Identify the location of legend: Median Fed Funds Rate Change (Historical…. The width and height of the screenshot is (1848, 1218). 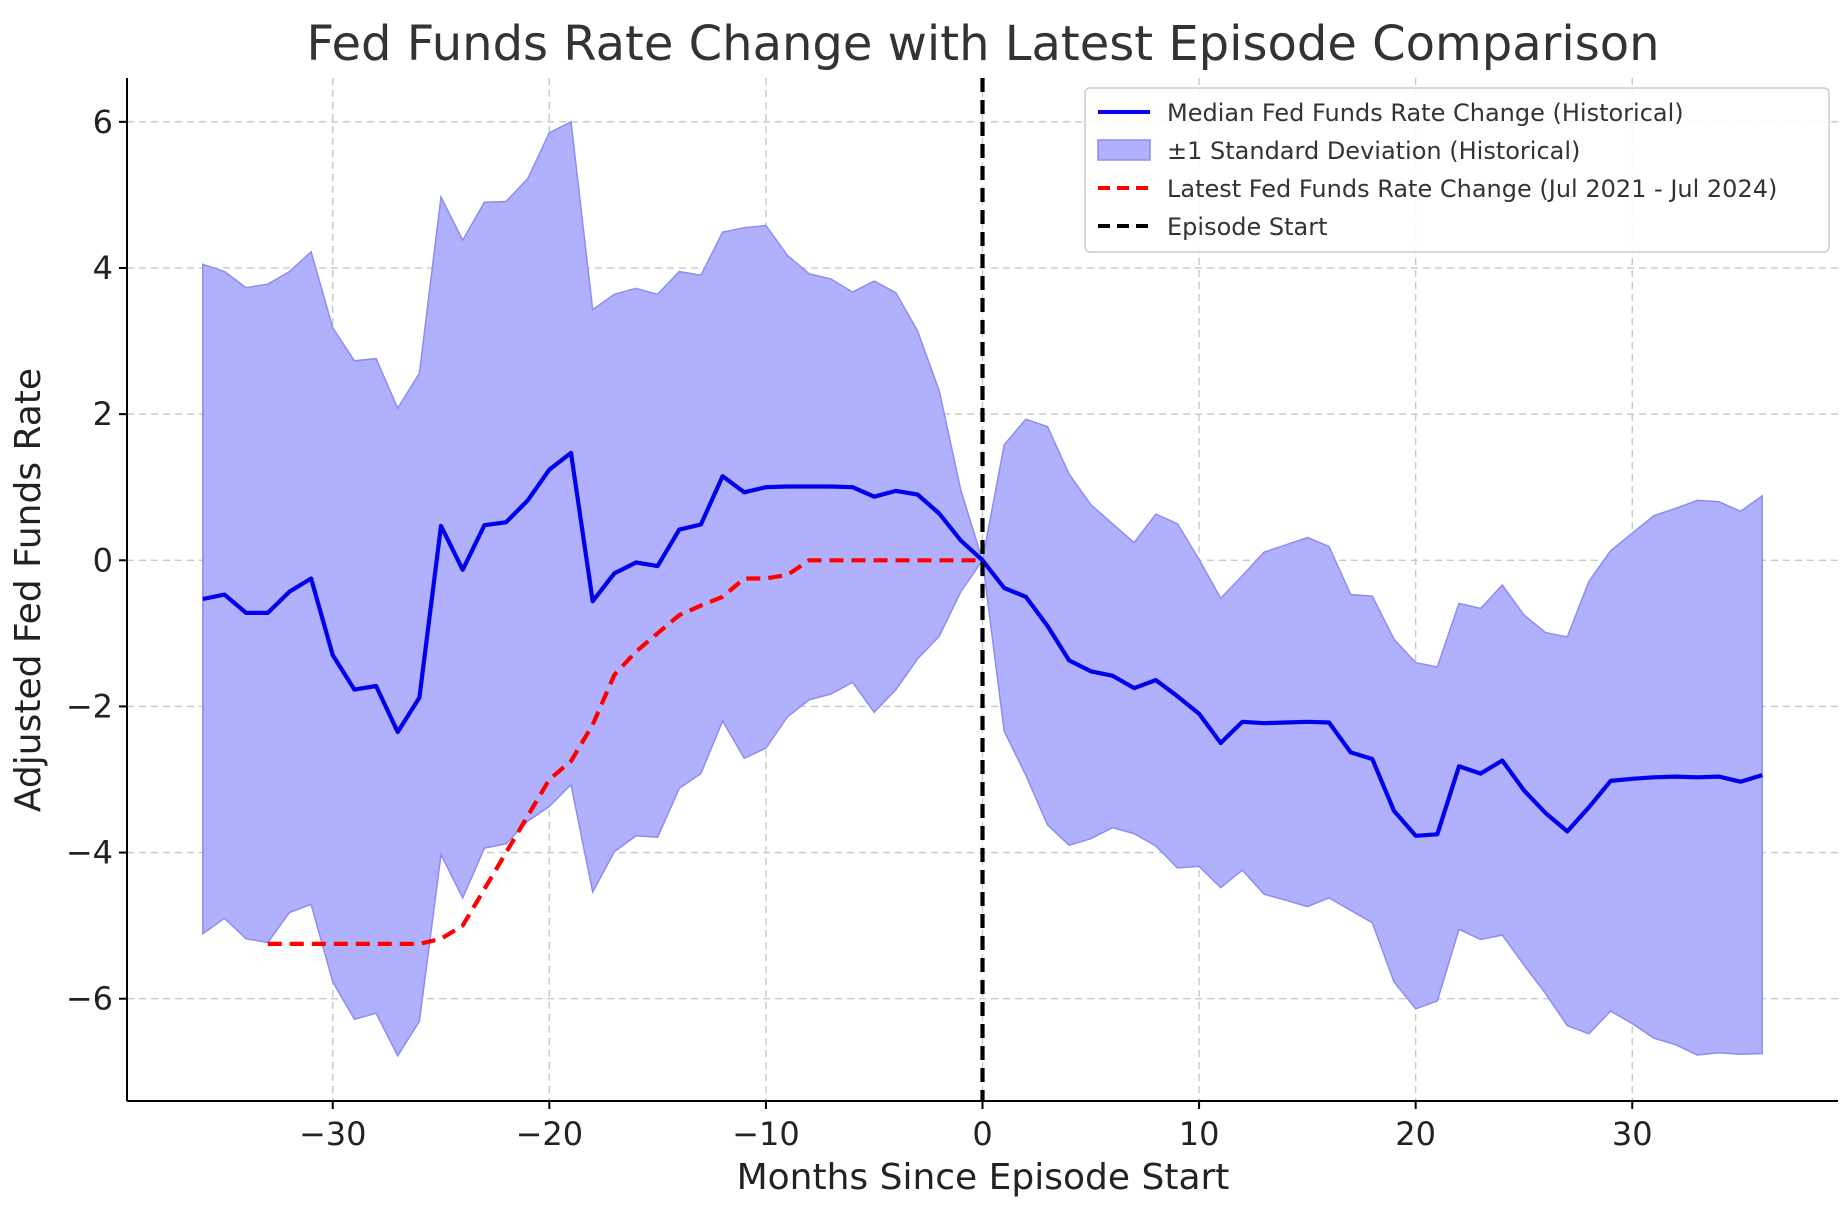
(1457, 170).